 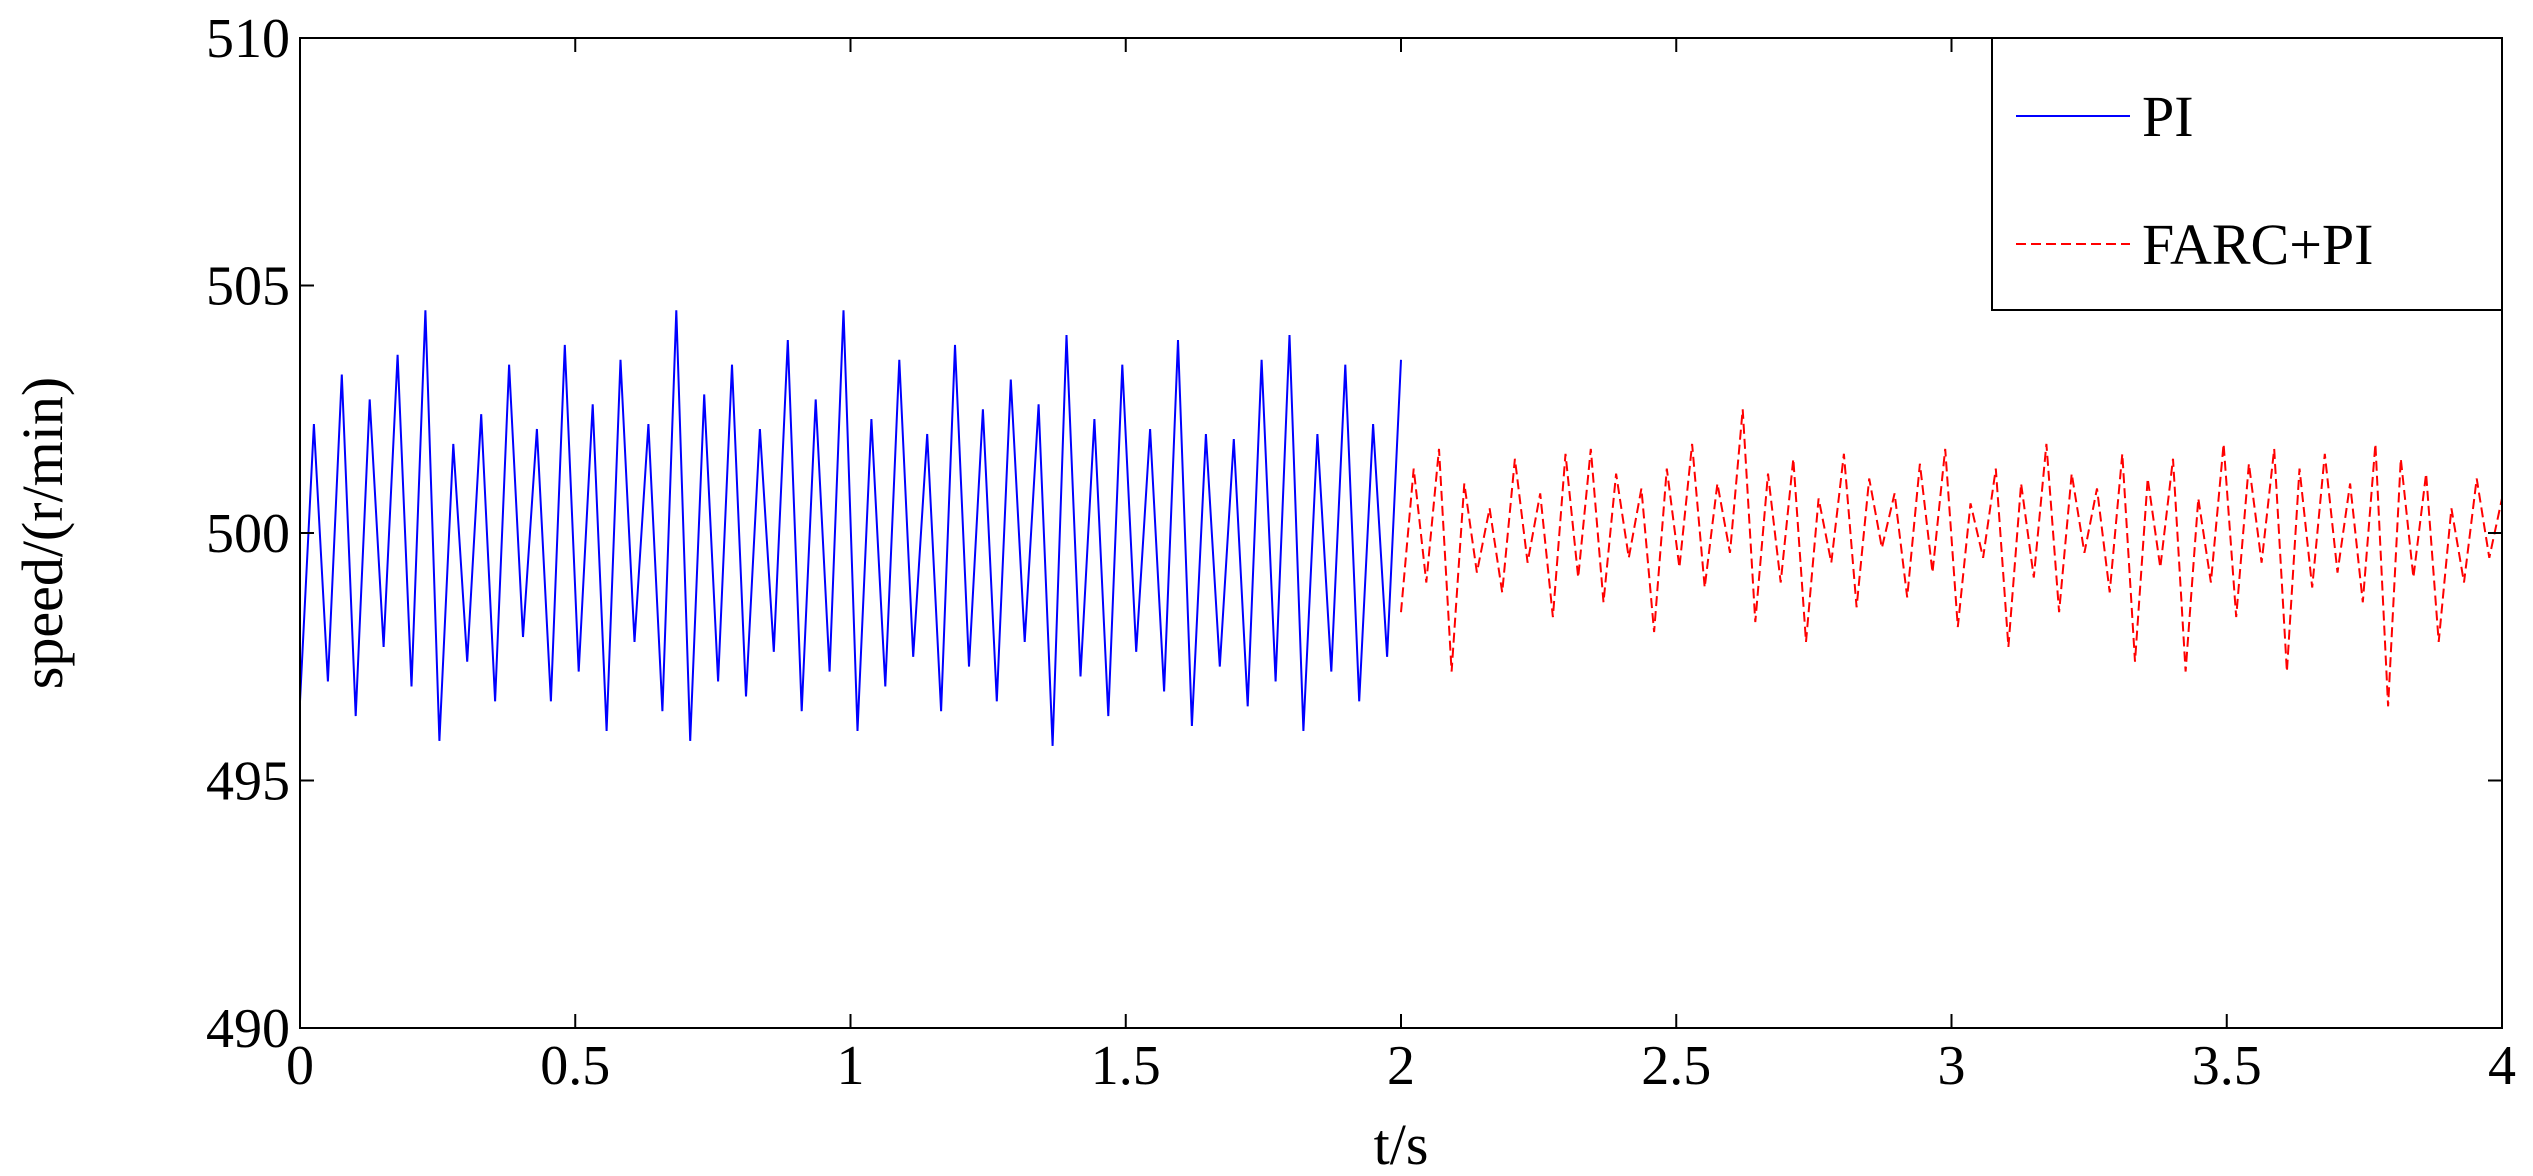 I want to click on x-tick-label: 3, so click(x=1952, y=1066).